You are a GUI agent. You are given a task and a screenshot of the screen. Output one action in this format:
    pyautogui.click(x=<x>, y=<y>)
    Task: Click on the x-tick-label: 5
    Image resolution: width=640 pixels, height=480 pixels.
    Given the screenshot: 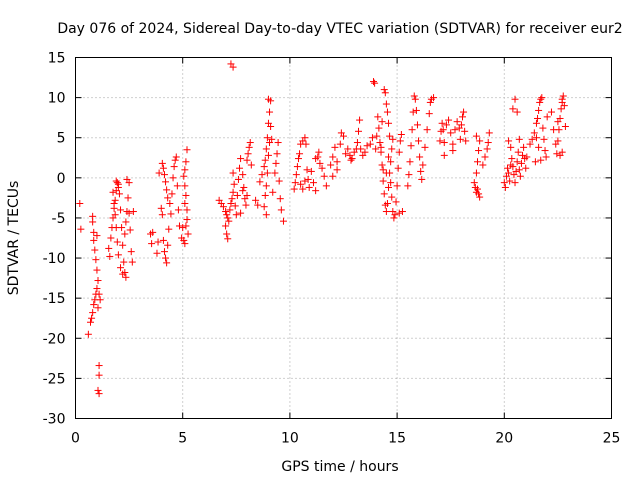 What is the action you would take?
    pyautogui.click(x=182, y=439)
    